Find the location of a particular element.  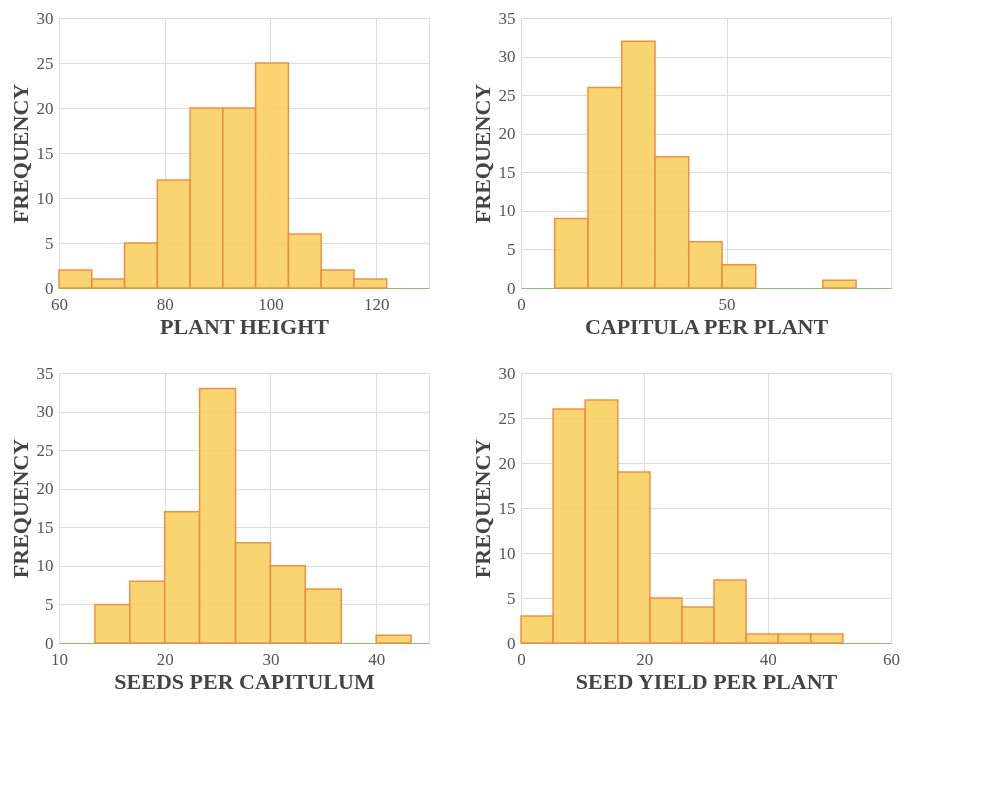

x-tick-label: 100 is located at coordinates (271, 304).